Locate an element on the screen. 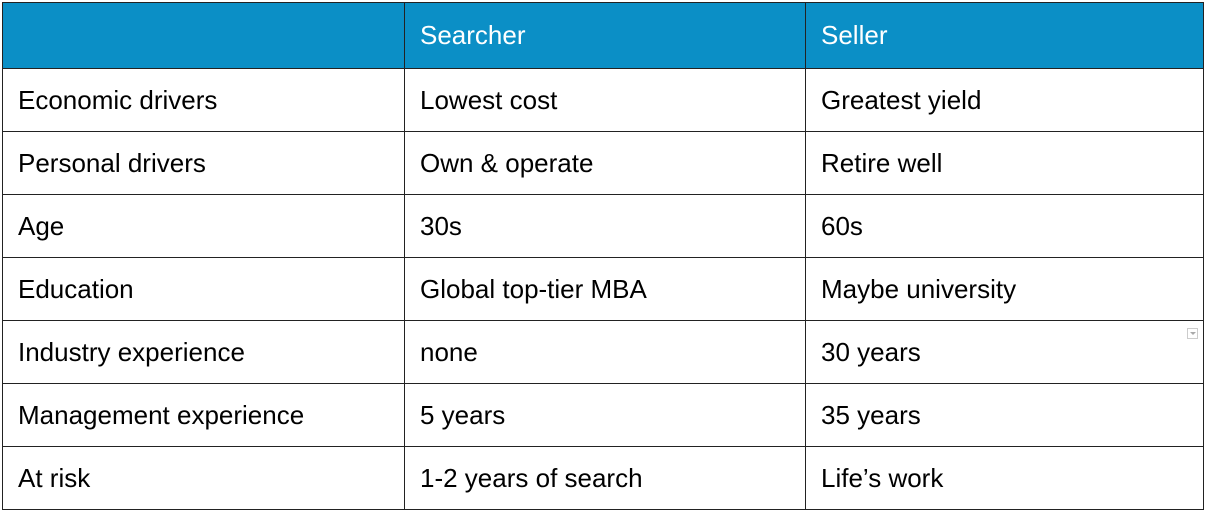  table-row: Age 30s 60s is located at coordinates (603, 226).